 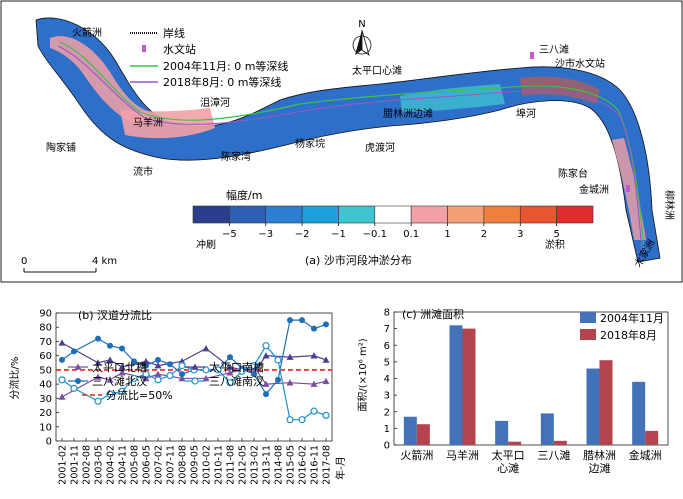 What do you see at coordinates (532, 55) in the screenshot?
I see `station-marker` at bounding box center [532, 55].